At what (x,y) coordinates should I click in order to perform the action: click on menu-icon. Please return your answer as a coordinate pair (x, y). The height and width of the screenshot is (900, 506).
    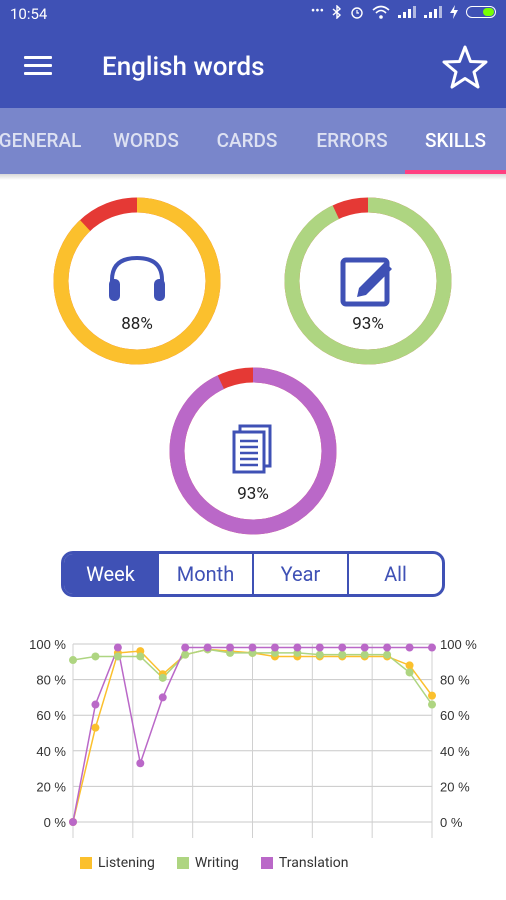
    Looking at the image, I should click on (38, 66).